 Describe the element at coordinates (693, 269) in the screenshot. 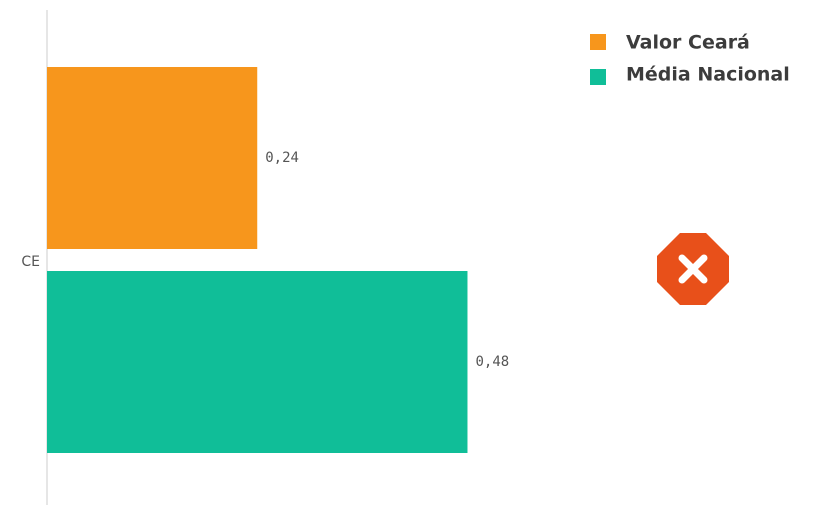

I see `error-icon` at that location.